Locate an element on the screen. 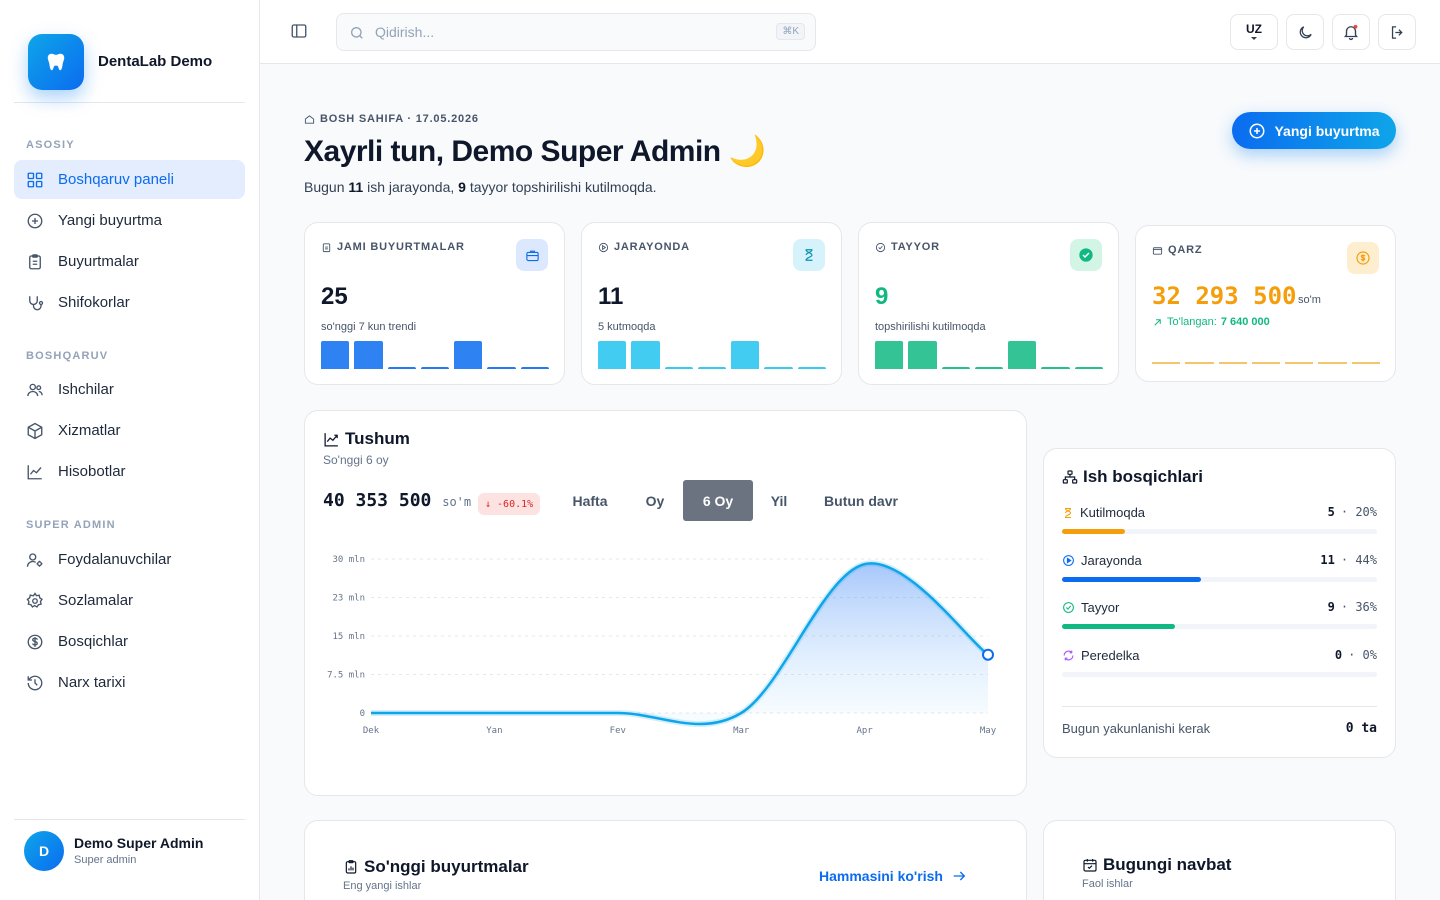 This screenshot has width=1440, height=900. breadcrumb: BOSH SAHIFA · 17.05.2026 is located at coordinates (391, 119).